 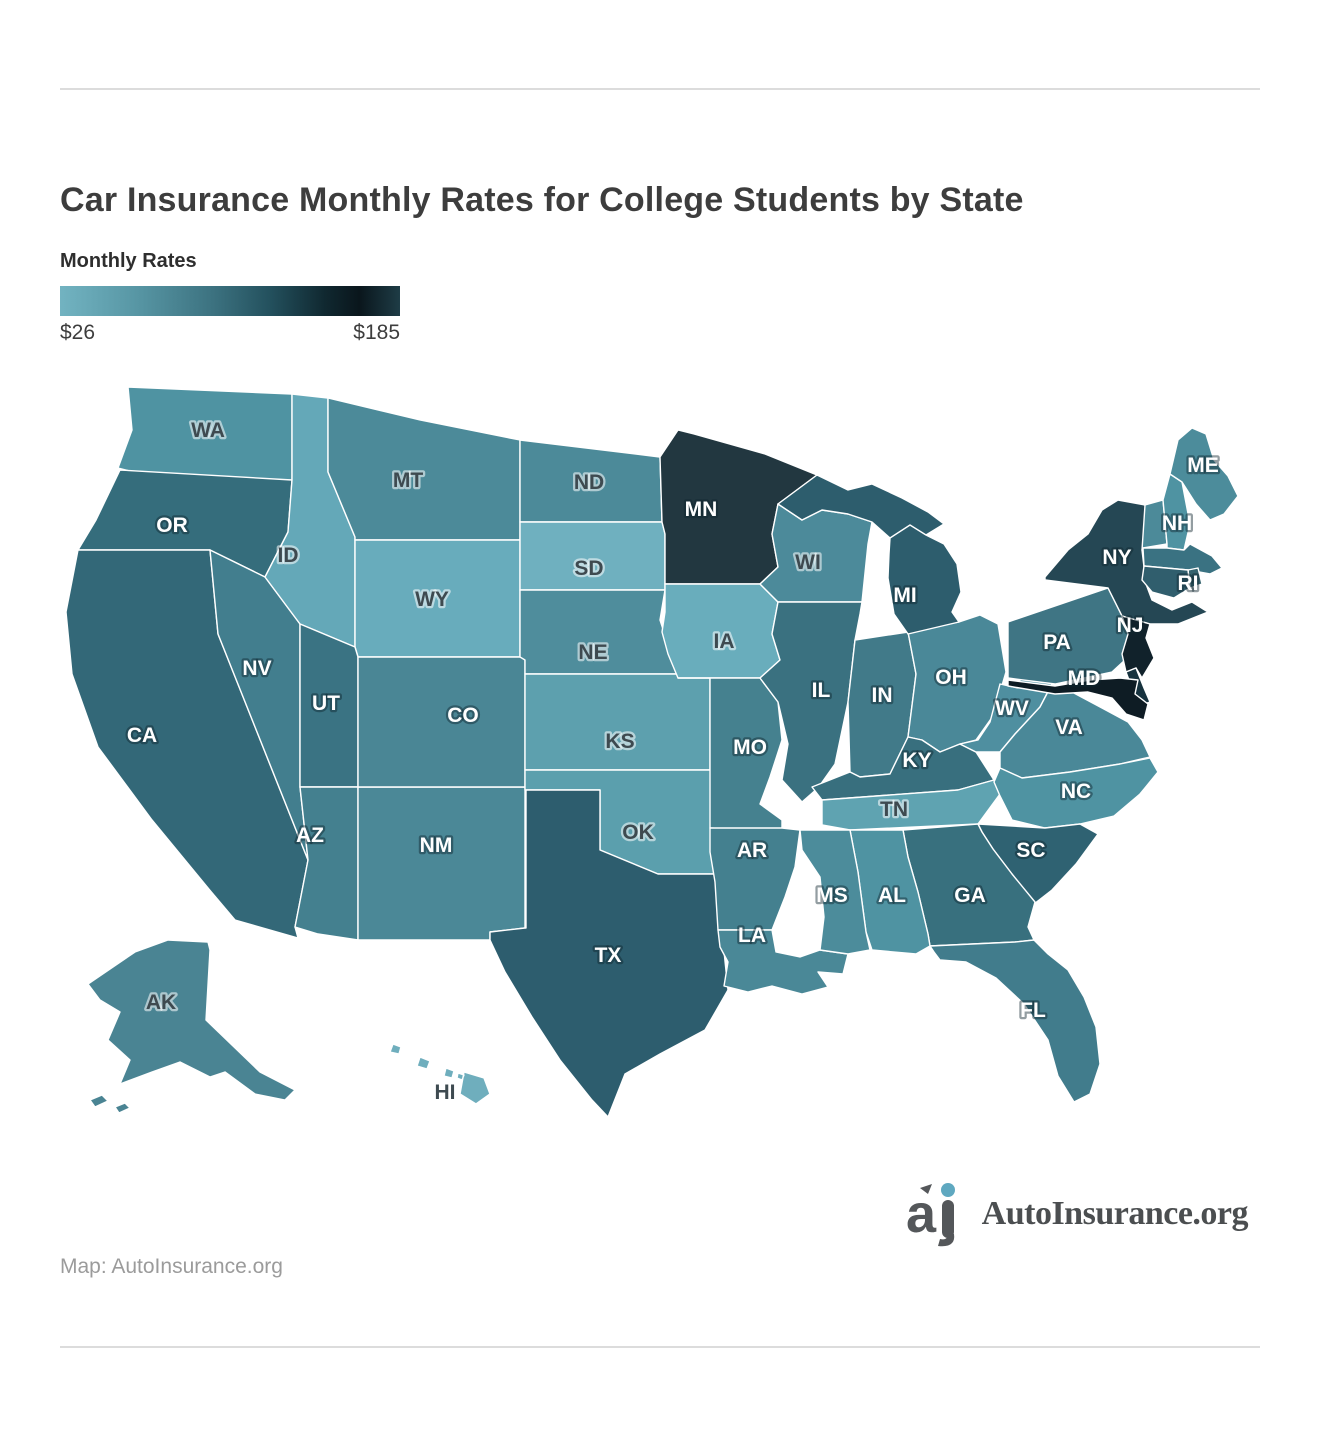 I want to click on state-label-MT: MT, so click(x=408, y=480).